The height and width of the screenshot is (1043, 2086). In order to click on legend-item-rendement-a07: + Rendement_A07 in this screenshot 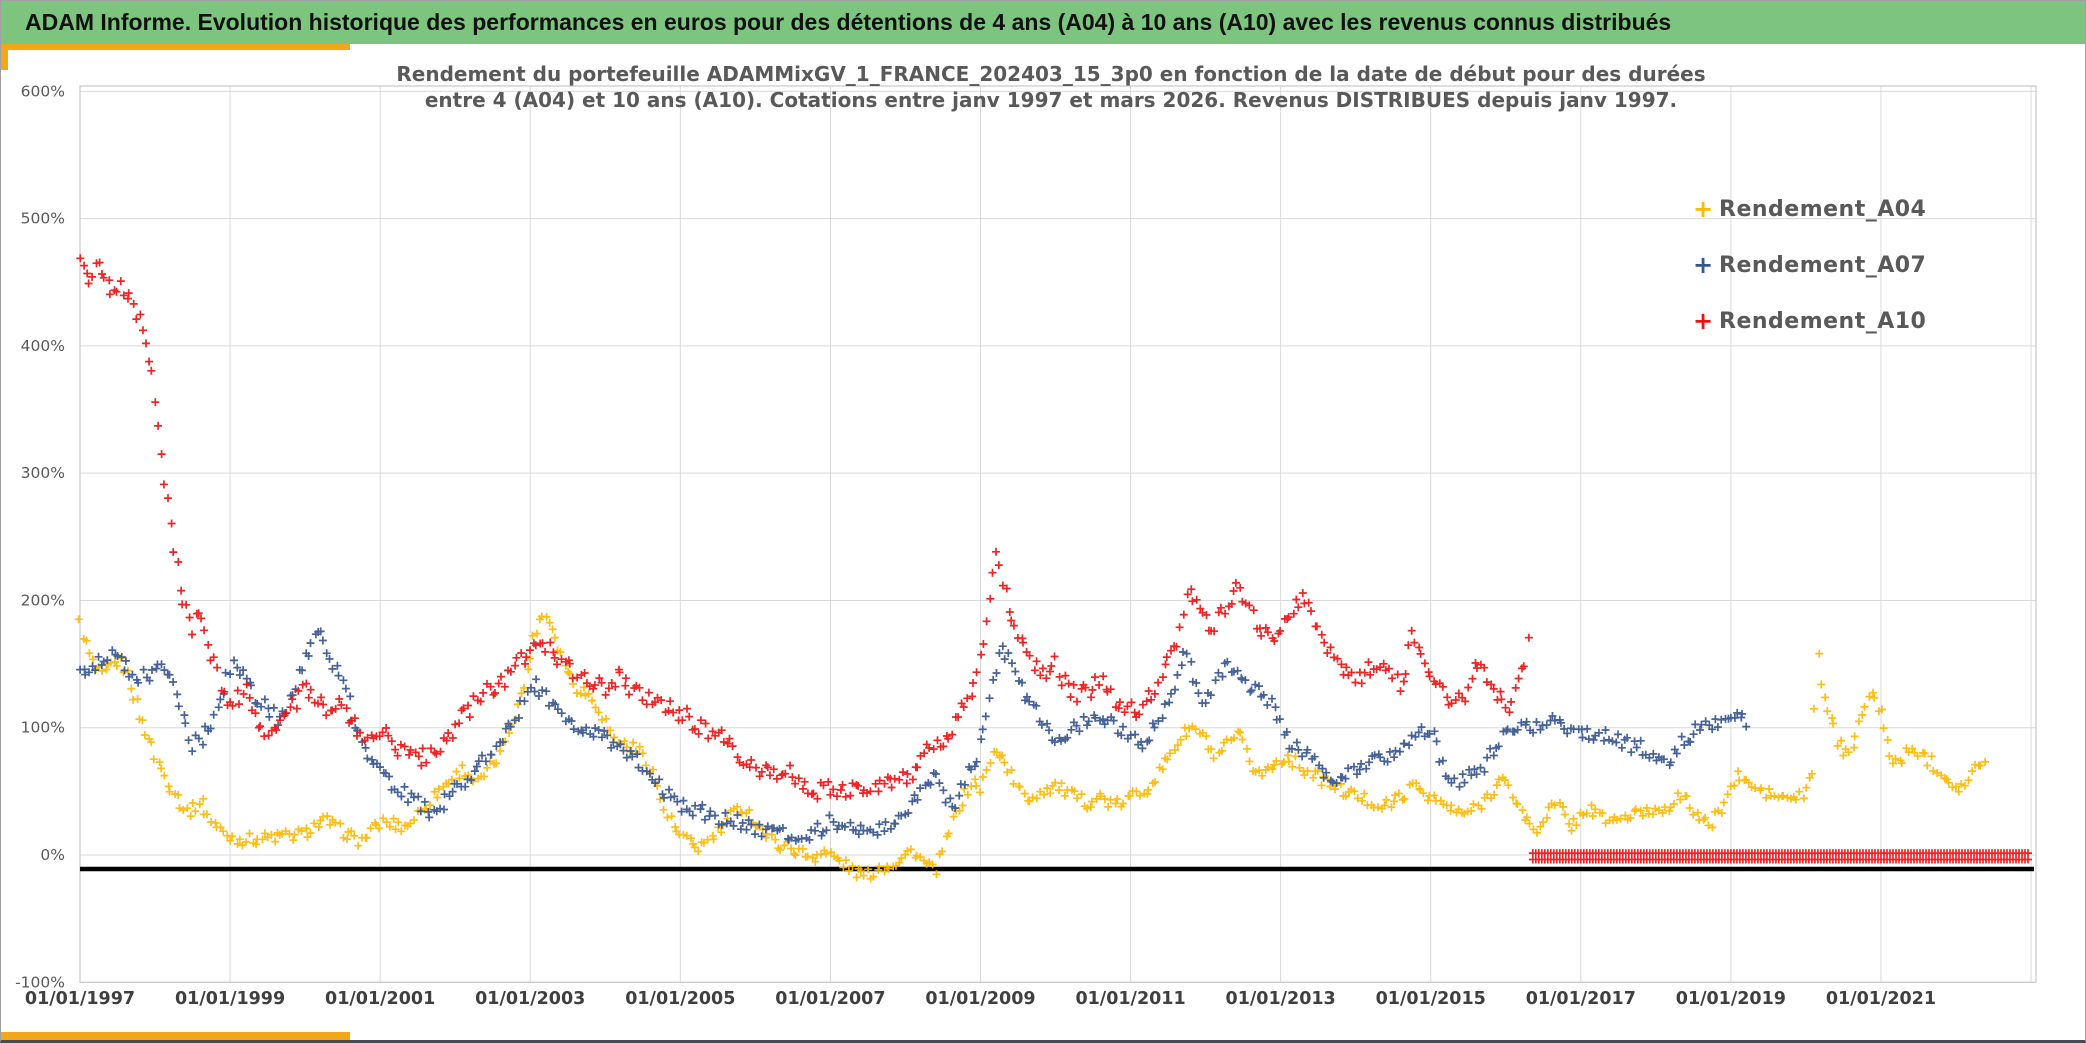, I will do `click(1858, 265)`.